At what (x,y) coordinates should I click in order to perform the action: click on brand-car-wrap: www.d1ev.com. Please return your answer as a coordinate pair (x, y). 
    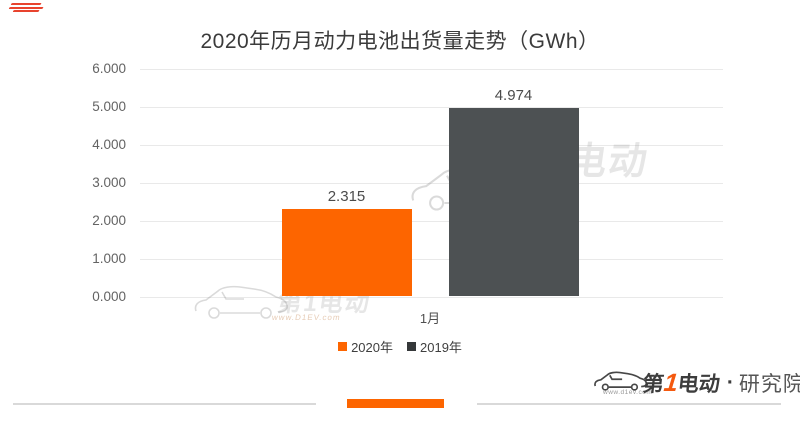
    Looking at the image, I should click on (623, 383).